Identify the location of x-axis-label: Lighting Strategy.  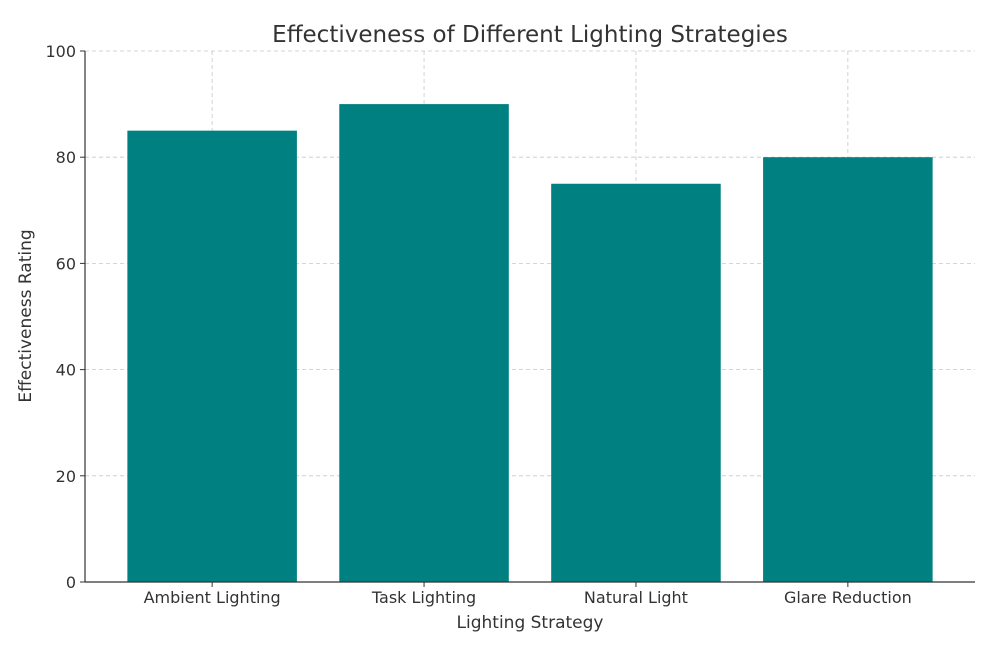
(530, 623).